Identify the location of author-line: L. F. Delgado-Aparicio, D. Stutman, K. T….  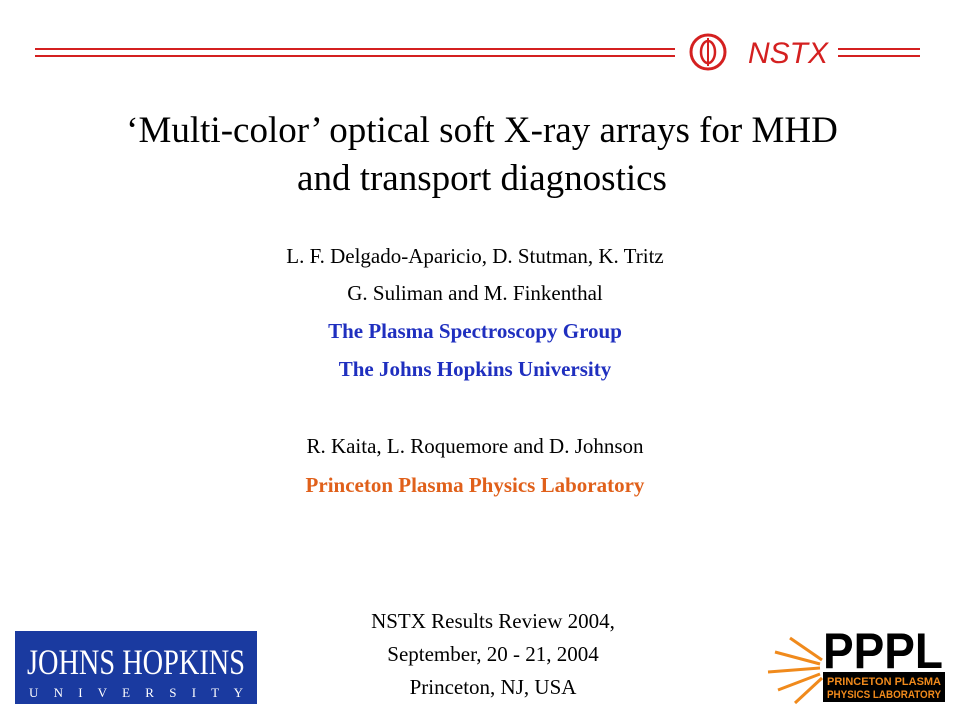
(474, 256).